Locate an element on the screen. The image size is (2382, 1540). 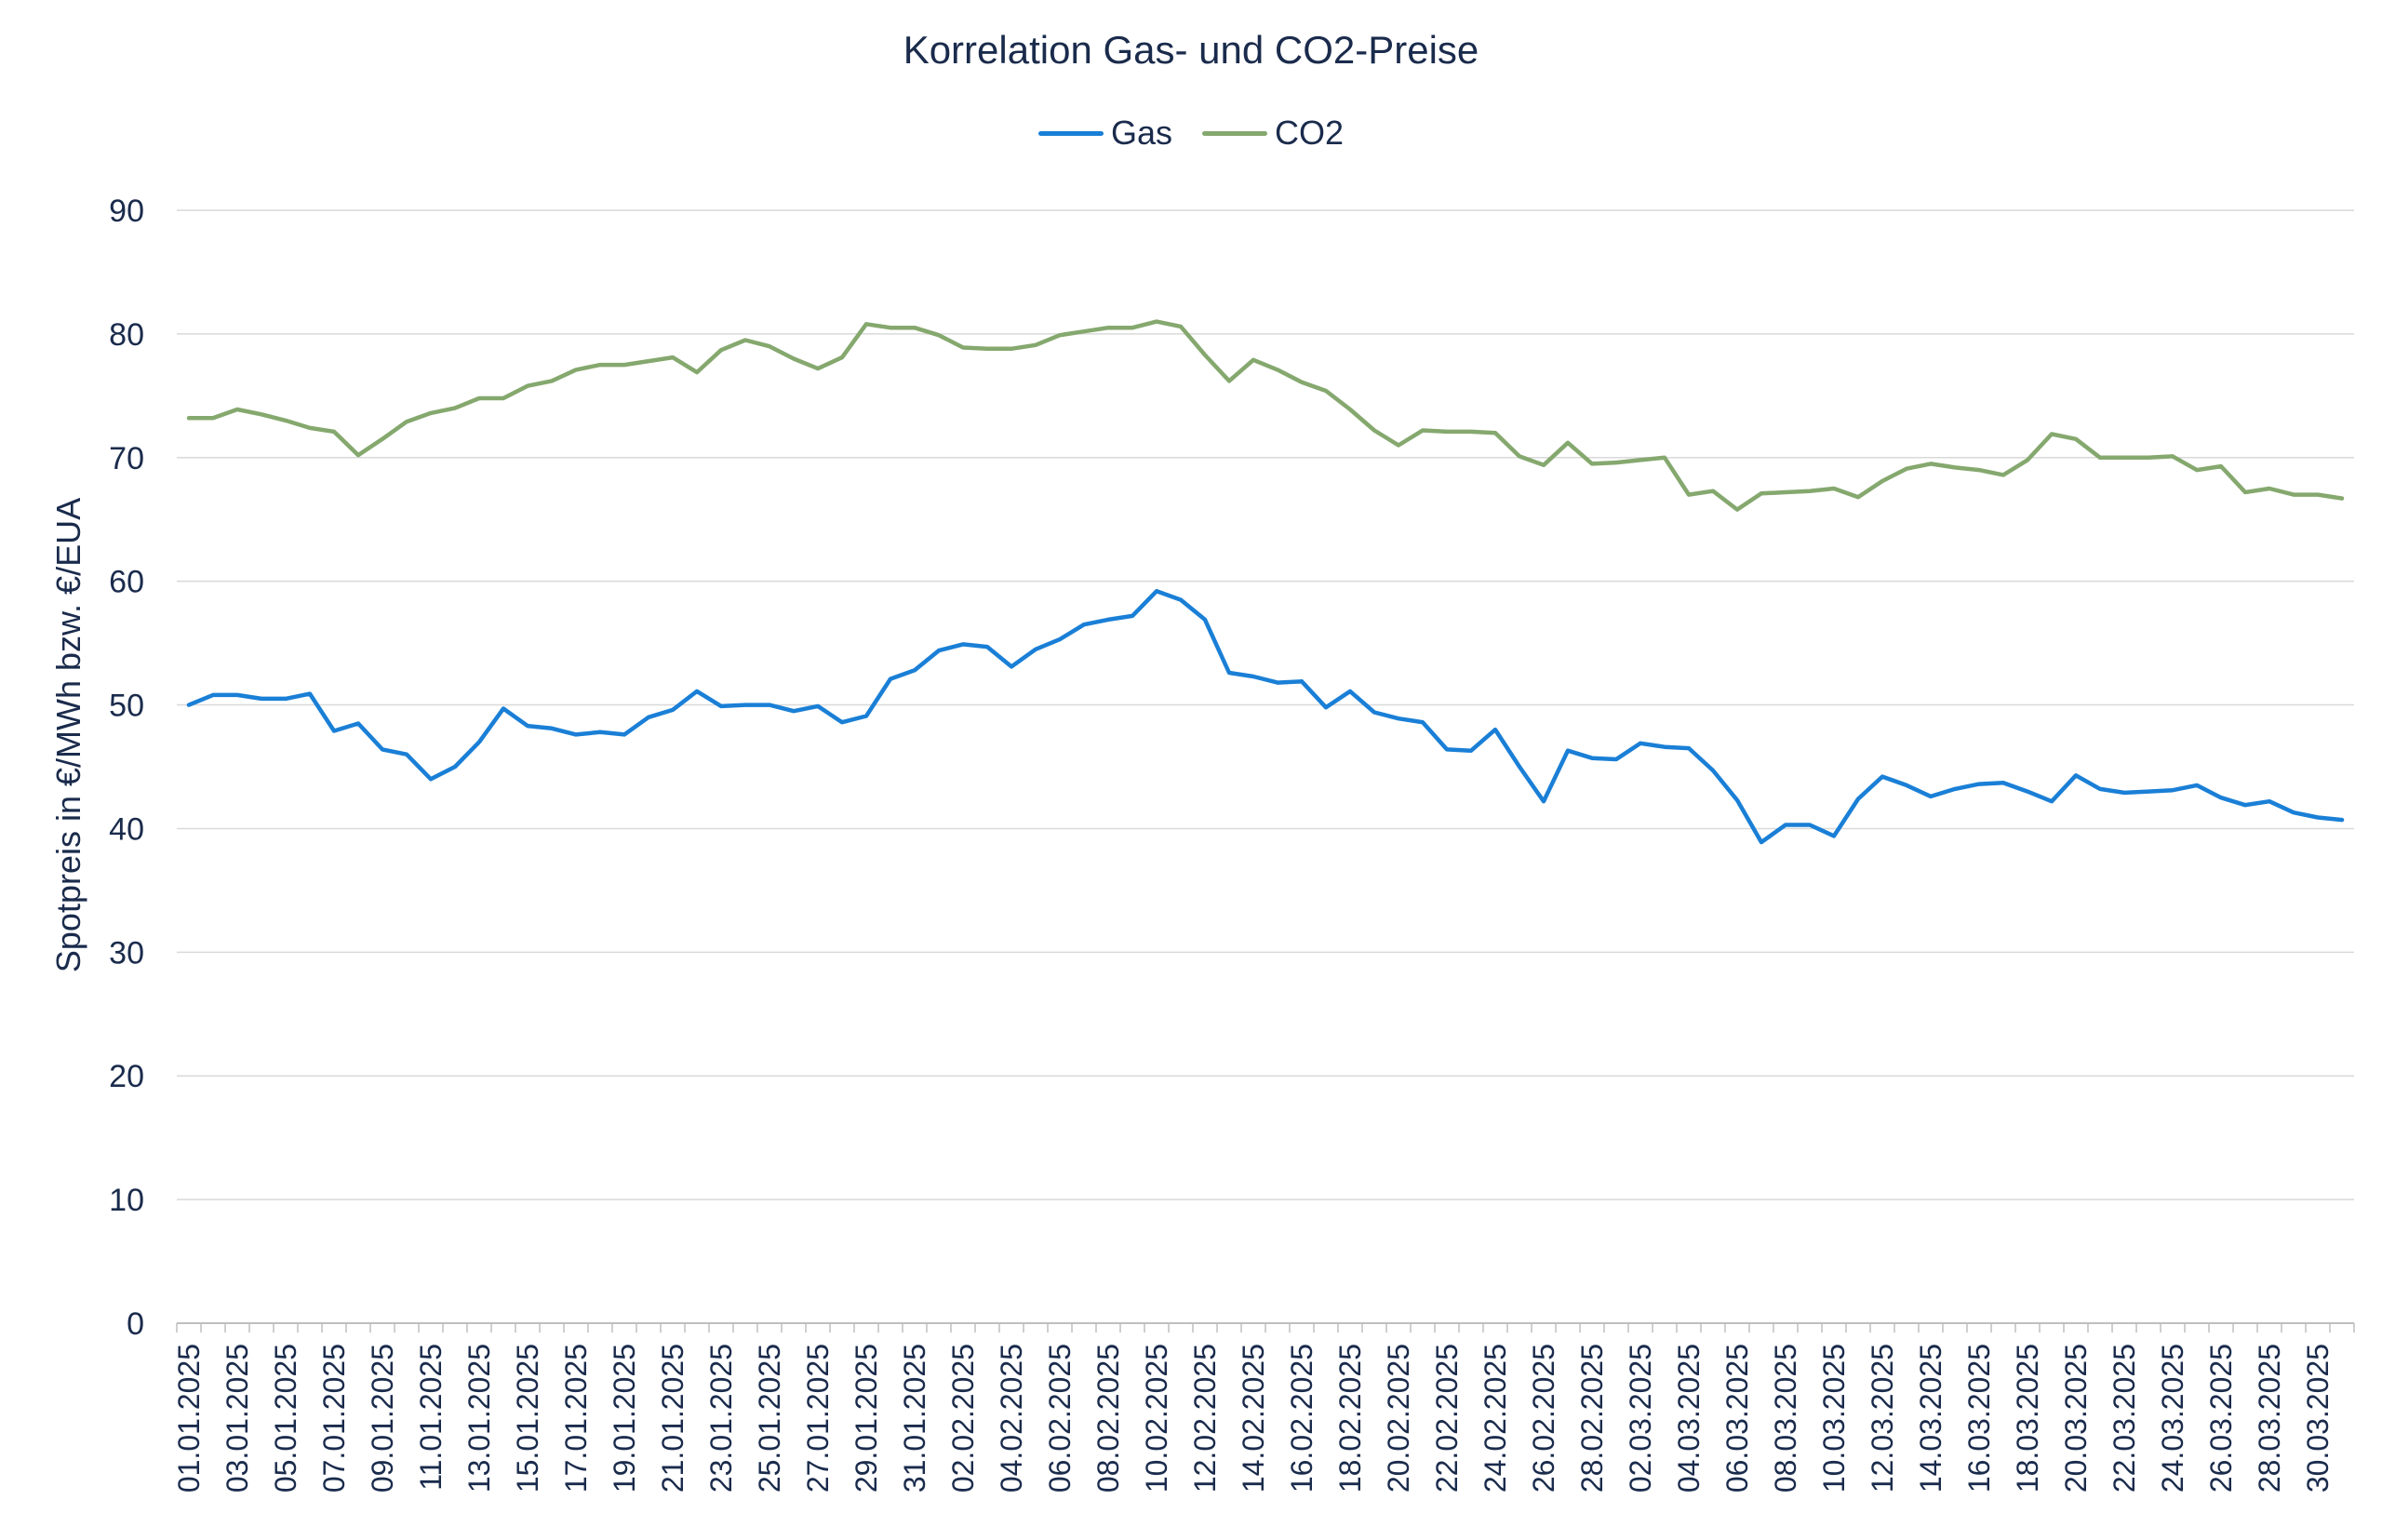
x-tick-label: 29.01.2025 is located at coordinates (866, 1418).